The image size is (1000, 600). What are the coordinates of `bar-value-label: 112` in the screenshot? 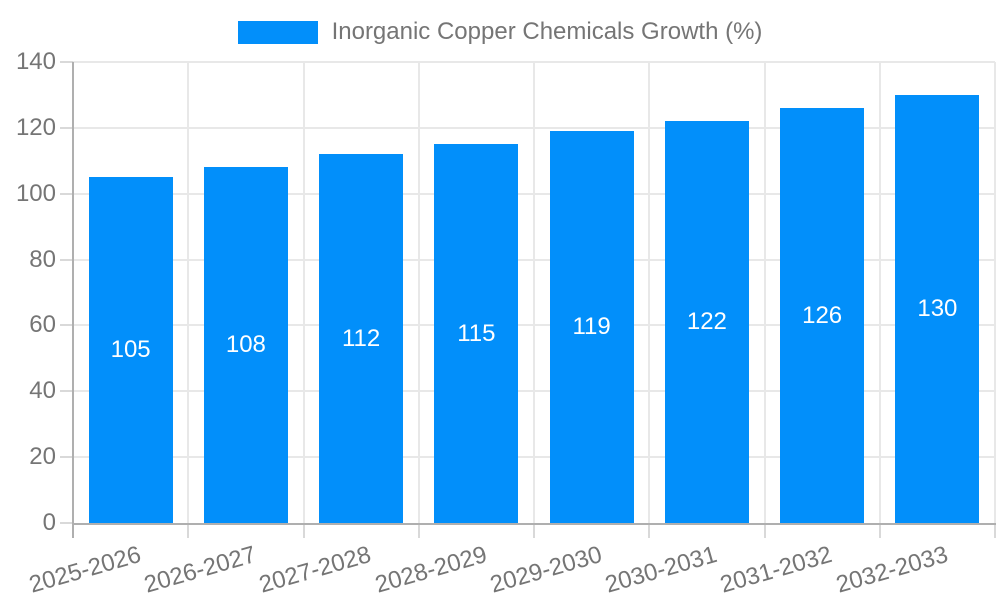 It's located at (361, 338).